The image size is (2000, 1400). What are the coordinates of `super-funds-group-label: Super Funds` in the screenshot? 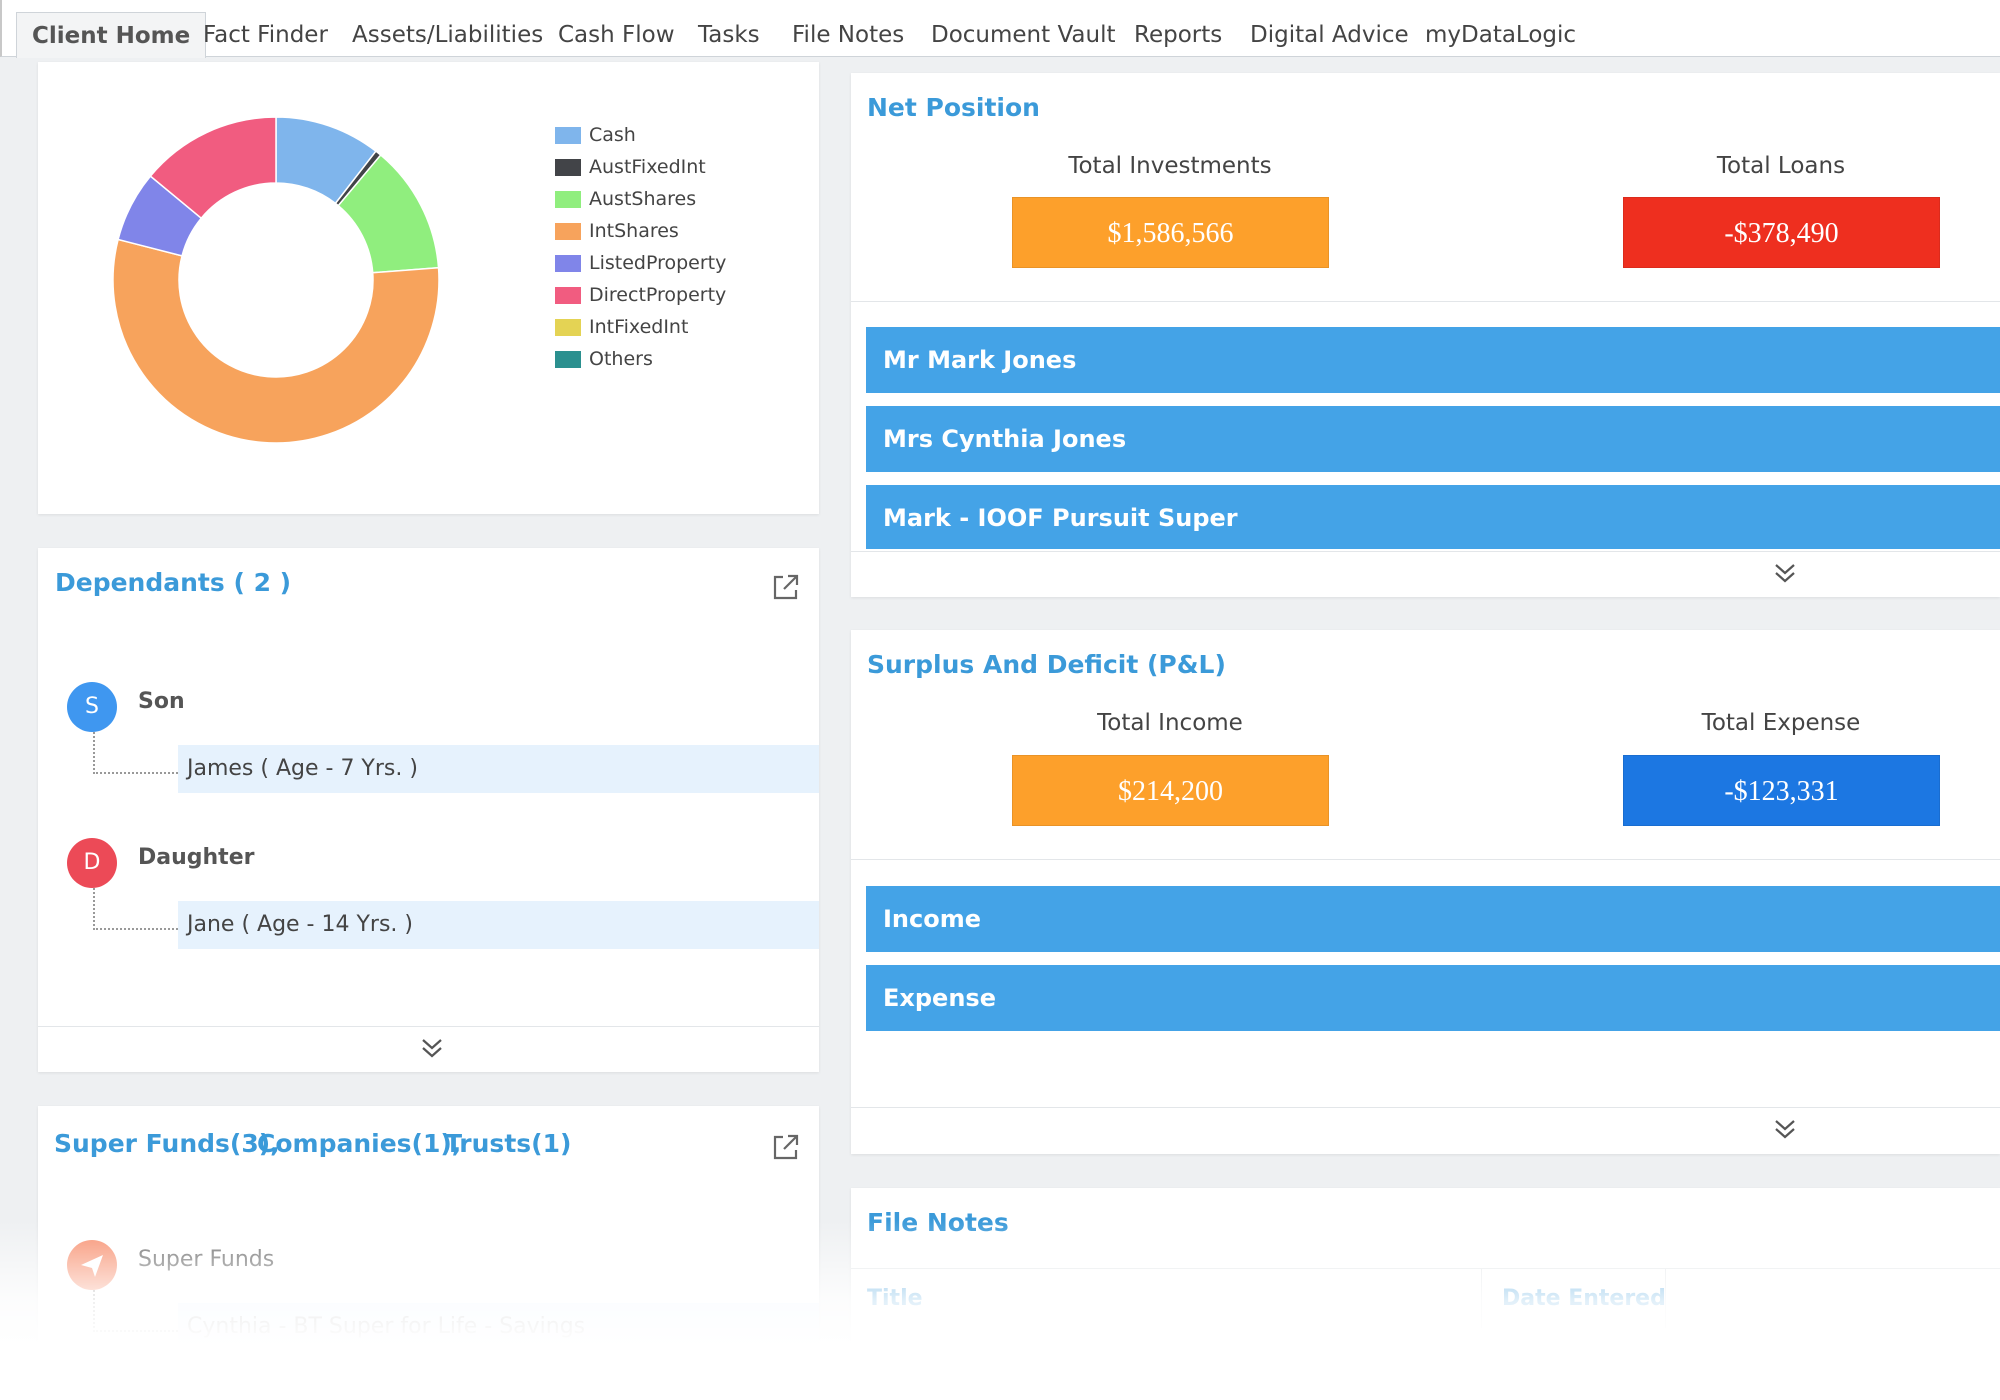 It's located at (206, 1259).